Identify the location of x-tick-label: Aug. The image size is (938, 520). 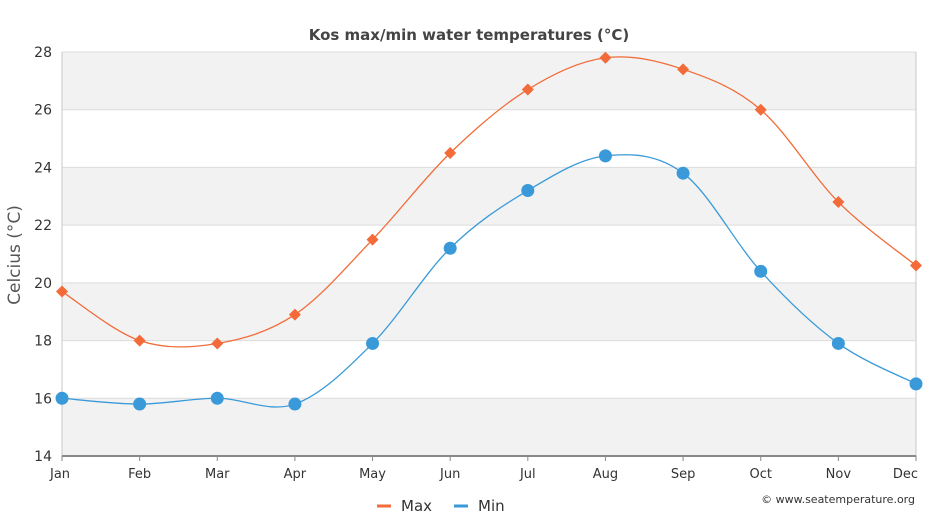
(605, 474).